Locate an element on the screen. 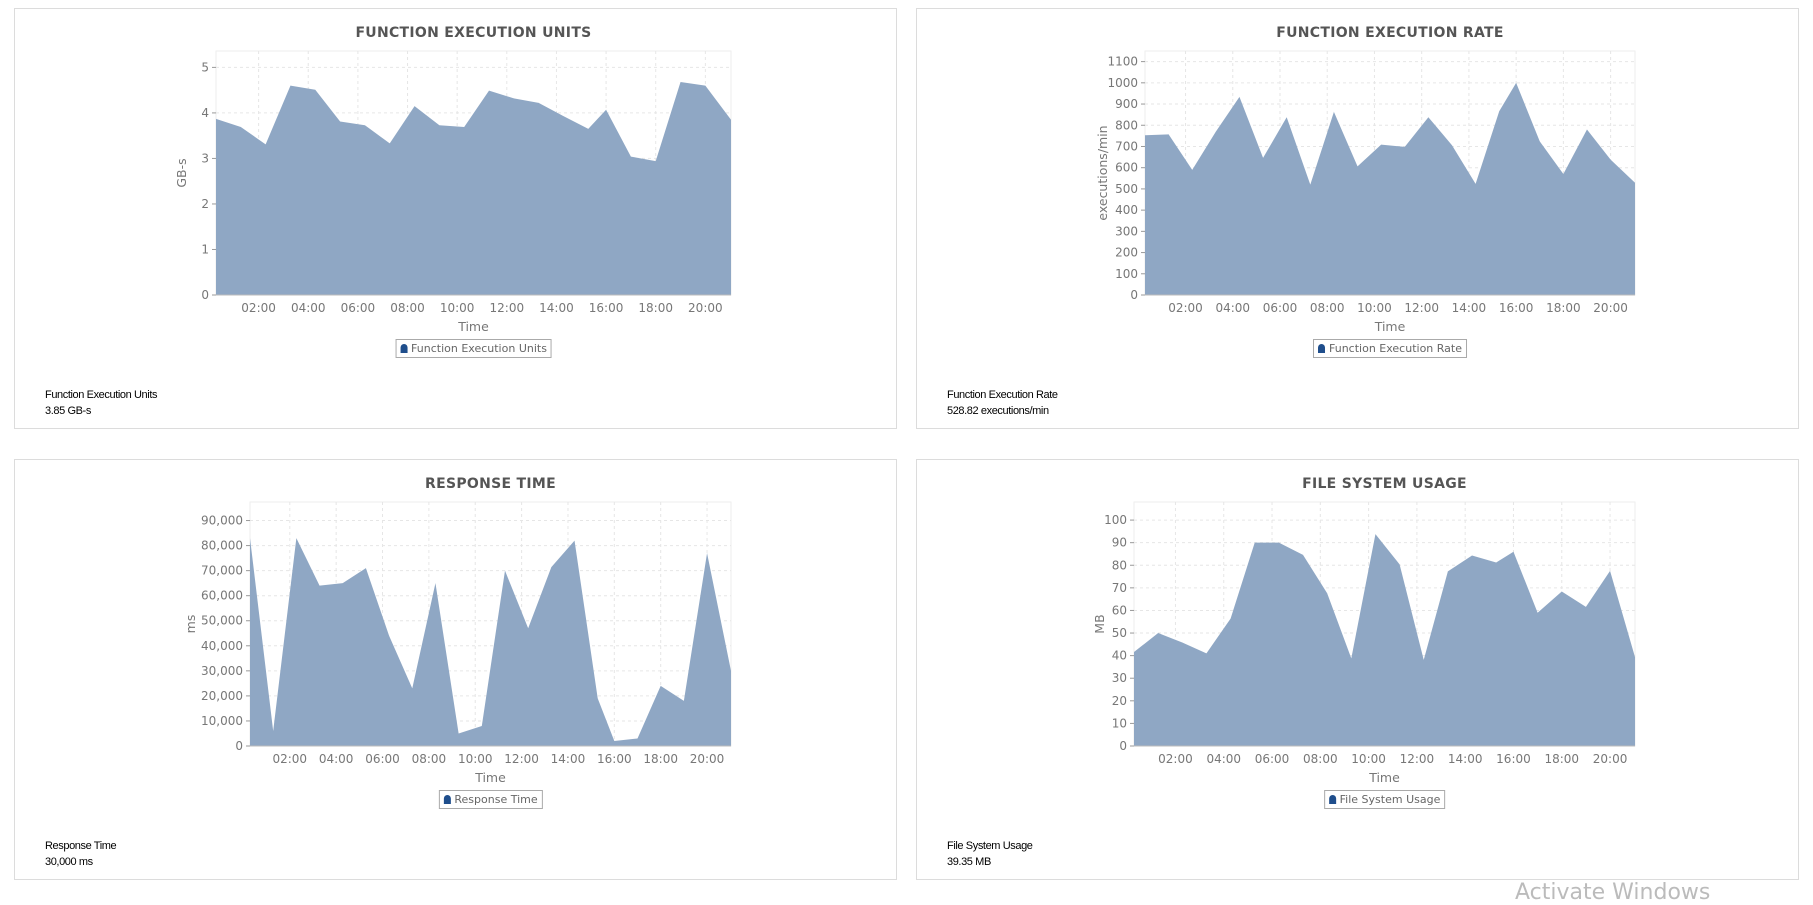  summary-value: 528.82 executions/min is located at coordinates (1002, 411).